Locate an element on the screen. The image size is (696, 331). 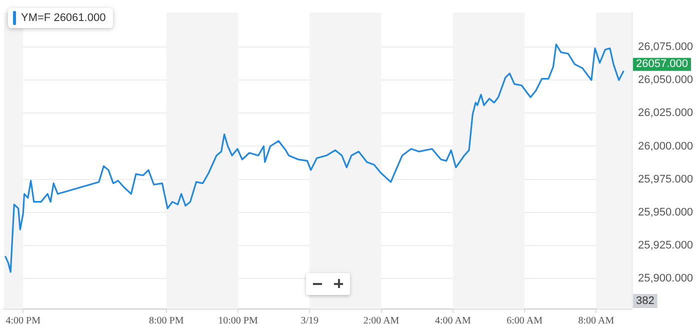
y-tick-label: 25,950.000 is located at coordinates (666, 212).